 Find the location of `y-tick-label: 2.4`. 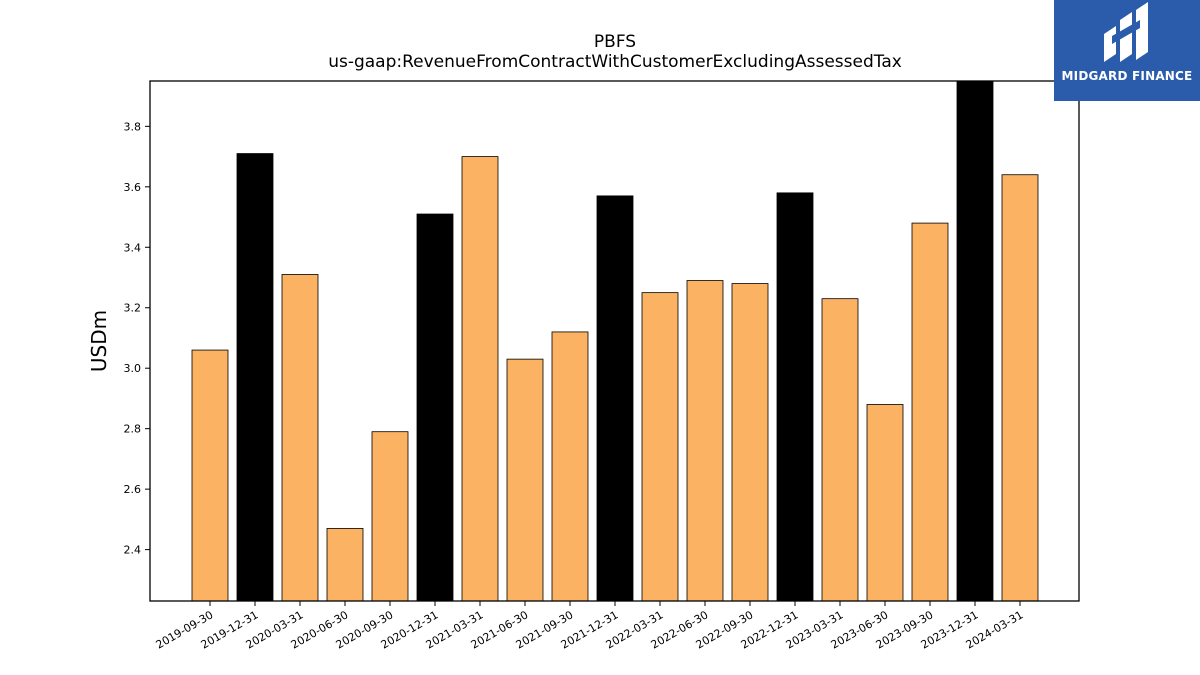

y-tick-label: 2.4 is located at coordinates (133, 550).